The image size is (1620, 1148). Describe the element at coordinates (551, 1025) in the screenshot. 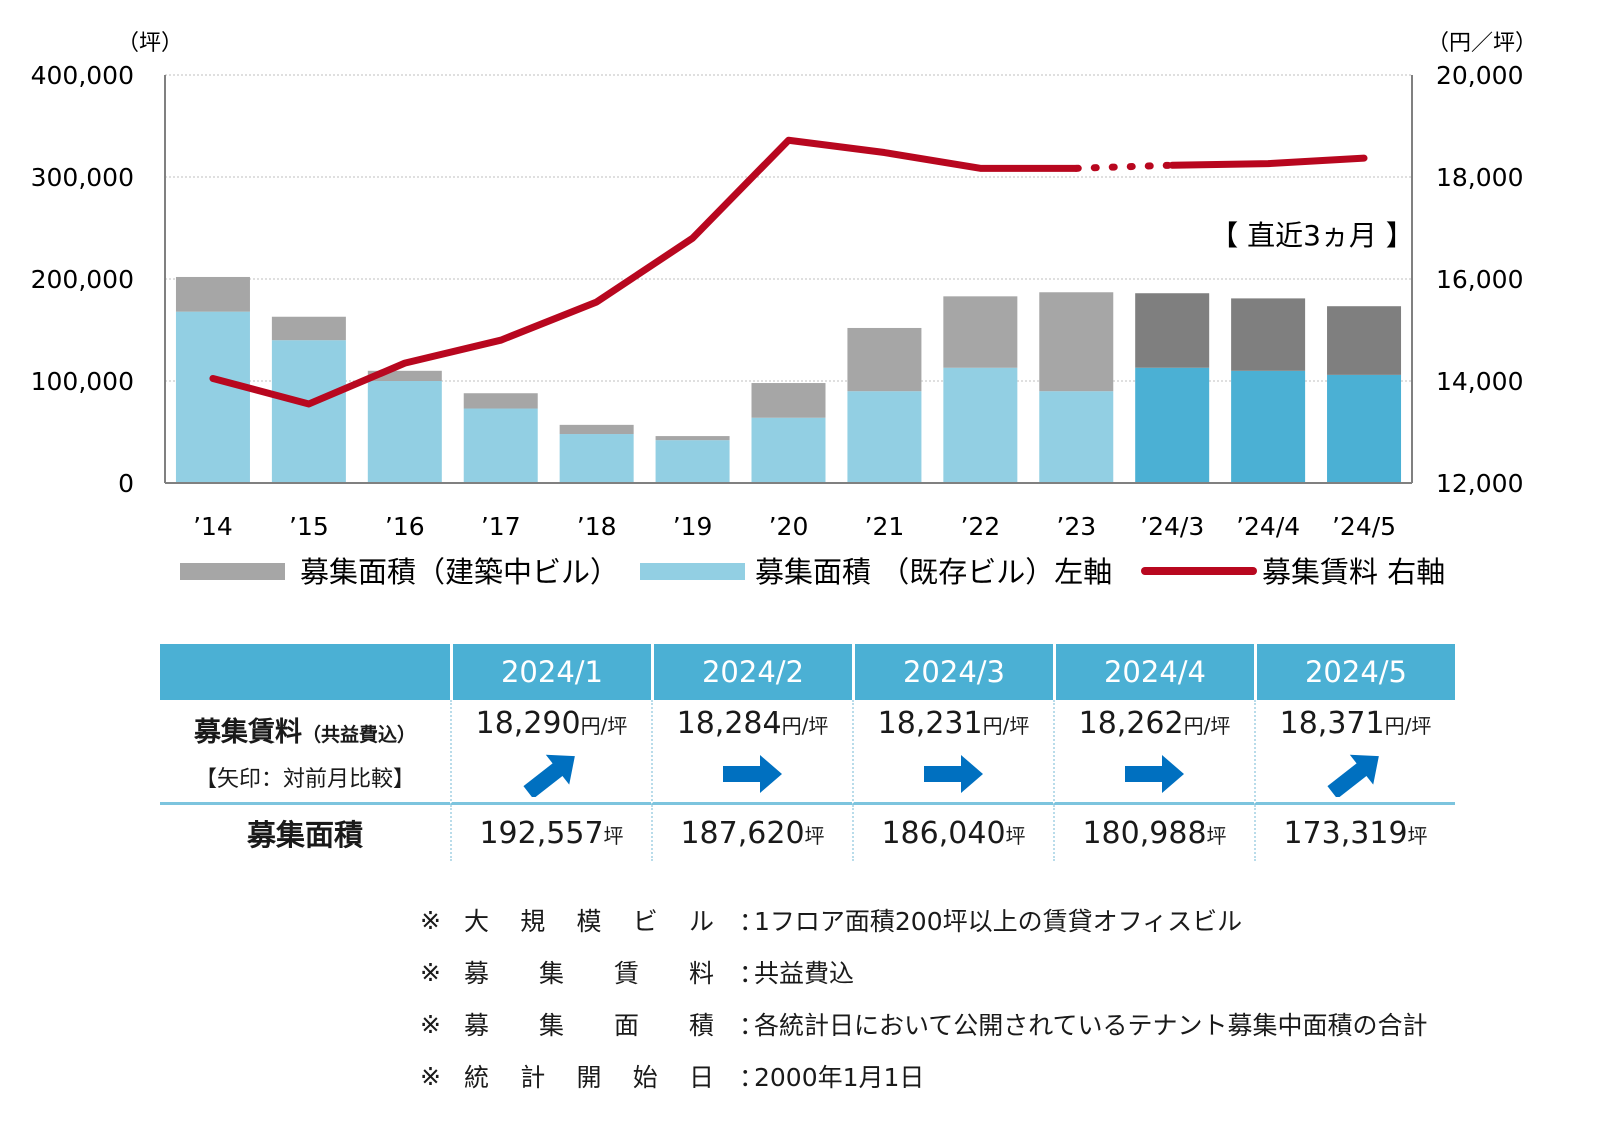

I see `footnote-key-char: 集` at that location.